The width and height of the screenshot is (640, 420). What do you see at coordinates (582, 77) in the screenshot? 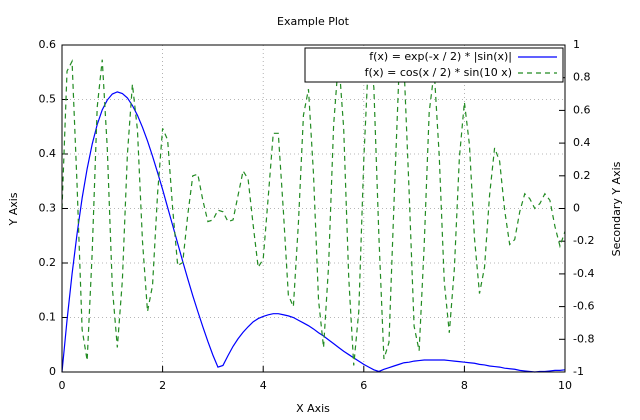
I see `y2-tick-label: 0.8` at bounding box center [582, 77].